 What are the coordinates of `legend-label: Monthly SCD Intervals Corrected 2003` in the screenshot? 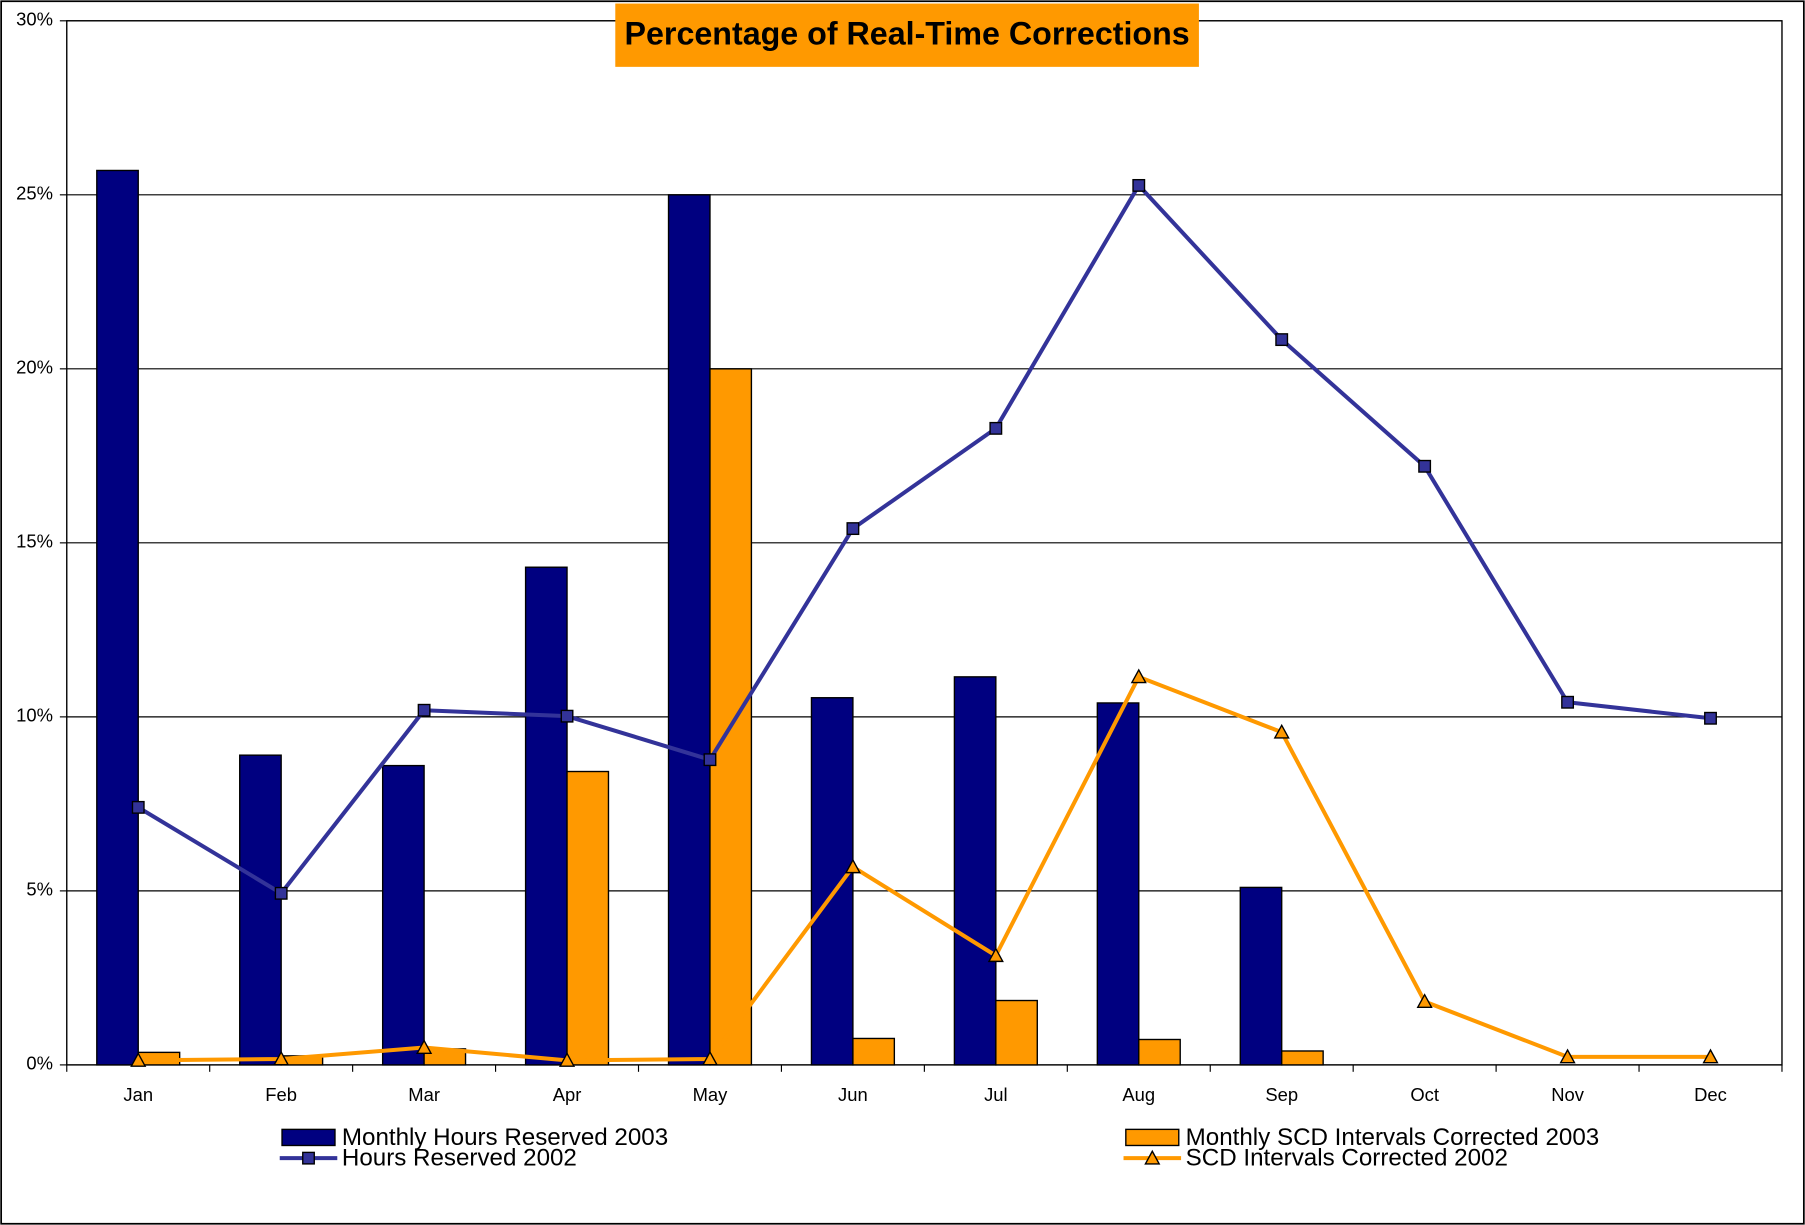 It's located at (1393, 1137).